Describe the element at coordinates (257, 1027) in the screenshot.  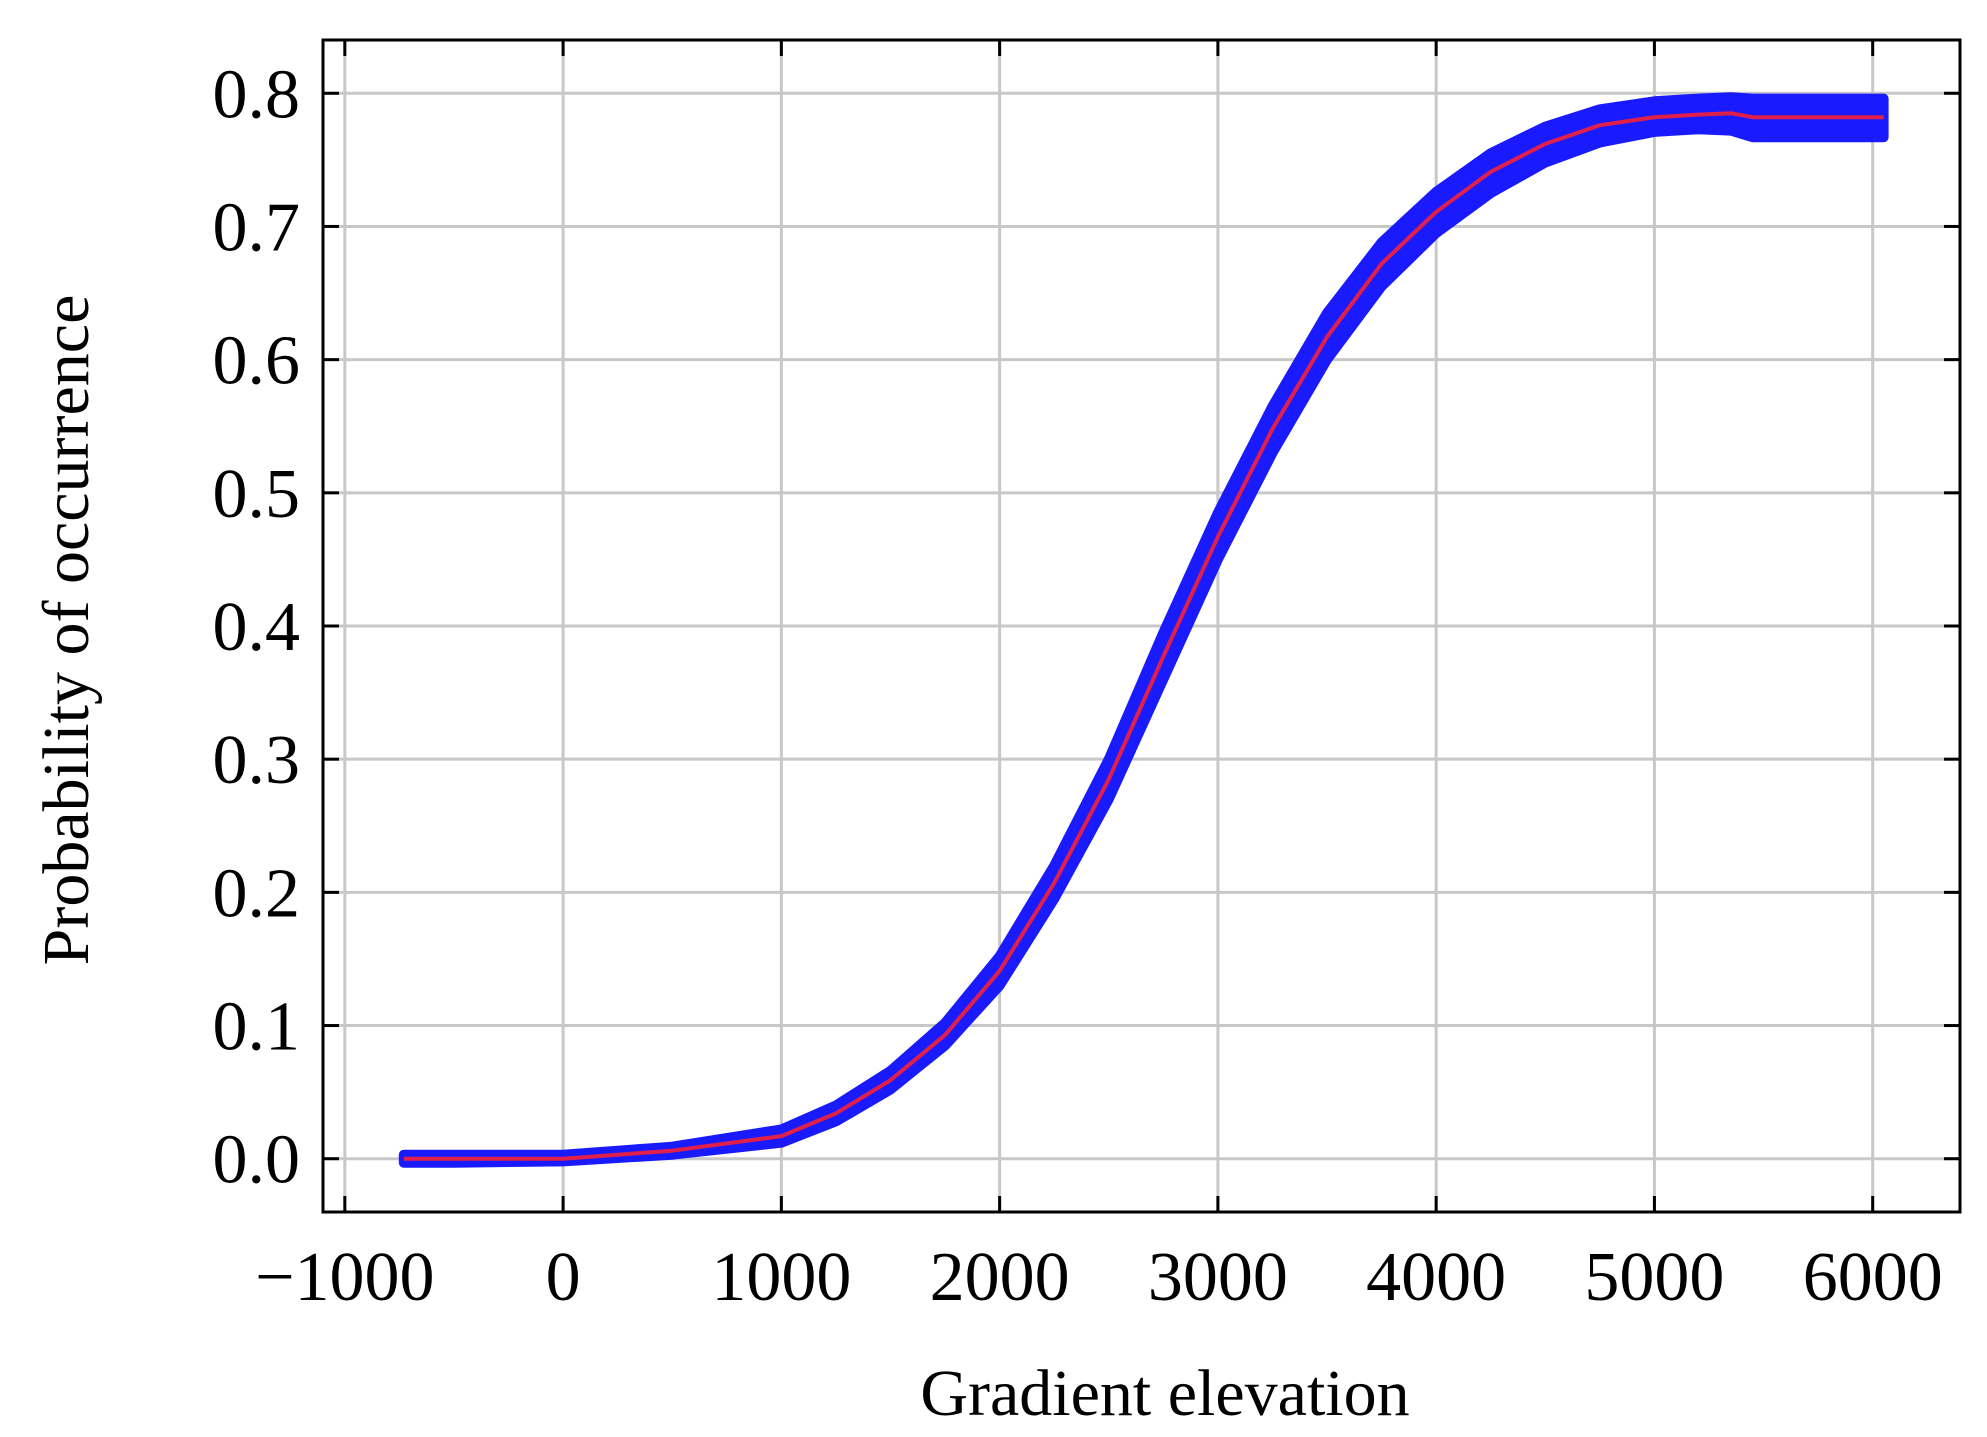
I see `y-tick-label: 0.1` at that location.